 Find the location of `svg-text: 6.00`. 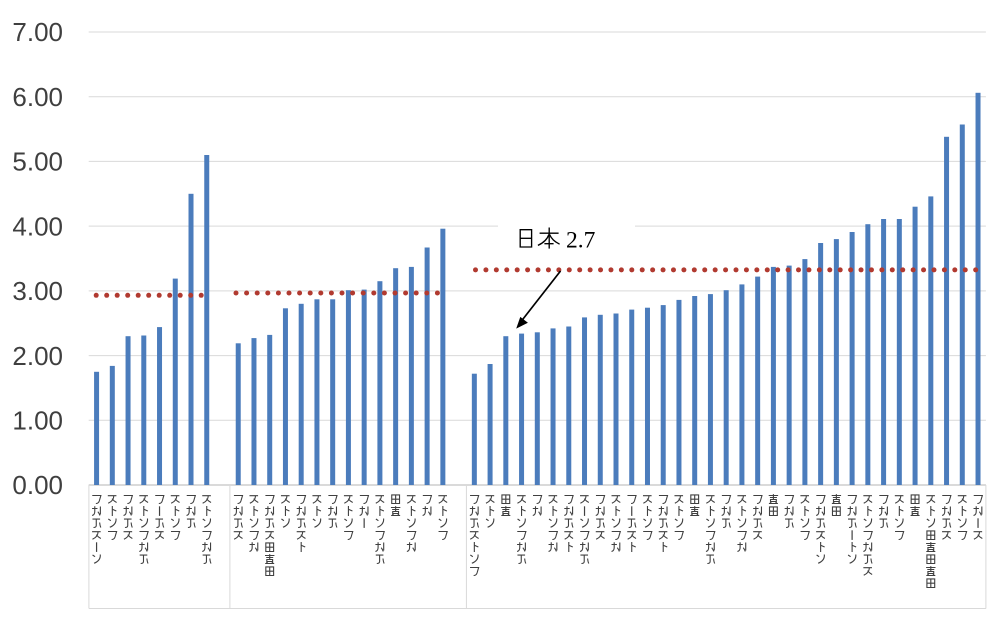

svg-text: 6.00 is located at coordinates (37, 97).